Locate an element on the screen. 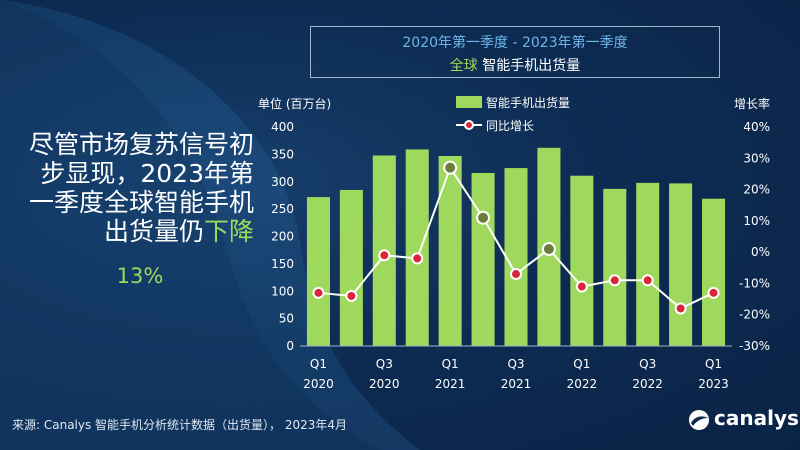  chart-title-rest: 智能手机出货量 is located at coordinates (529, 66).